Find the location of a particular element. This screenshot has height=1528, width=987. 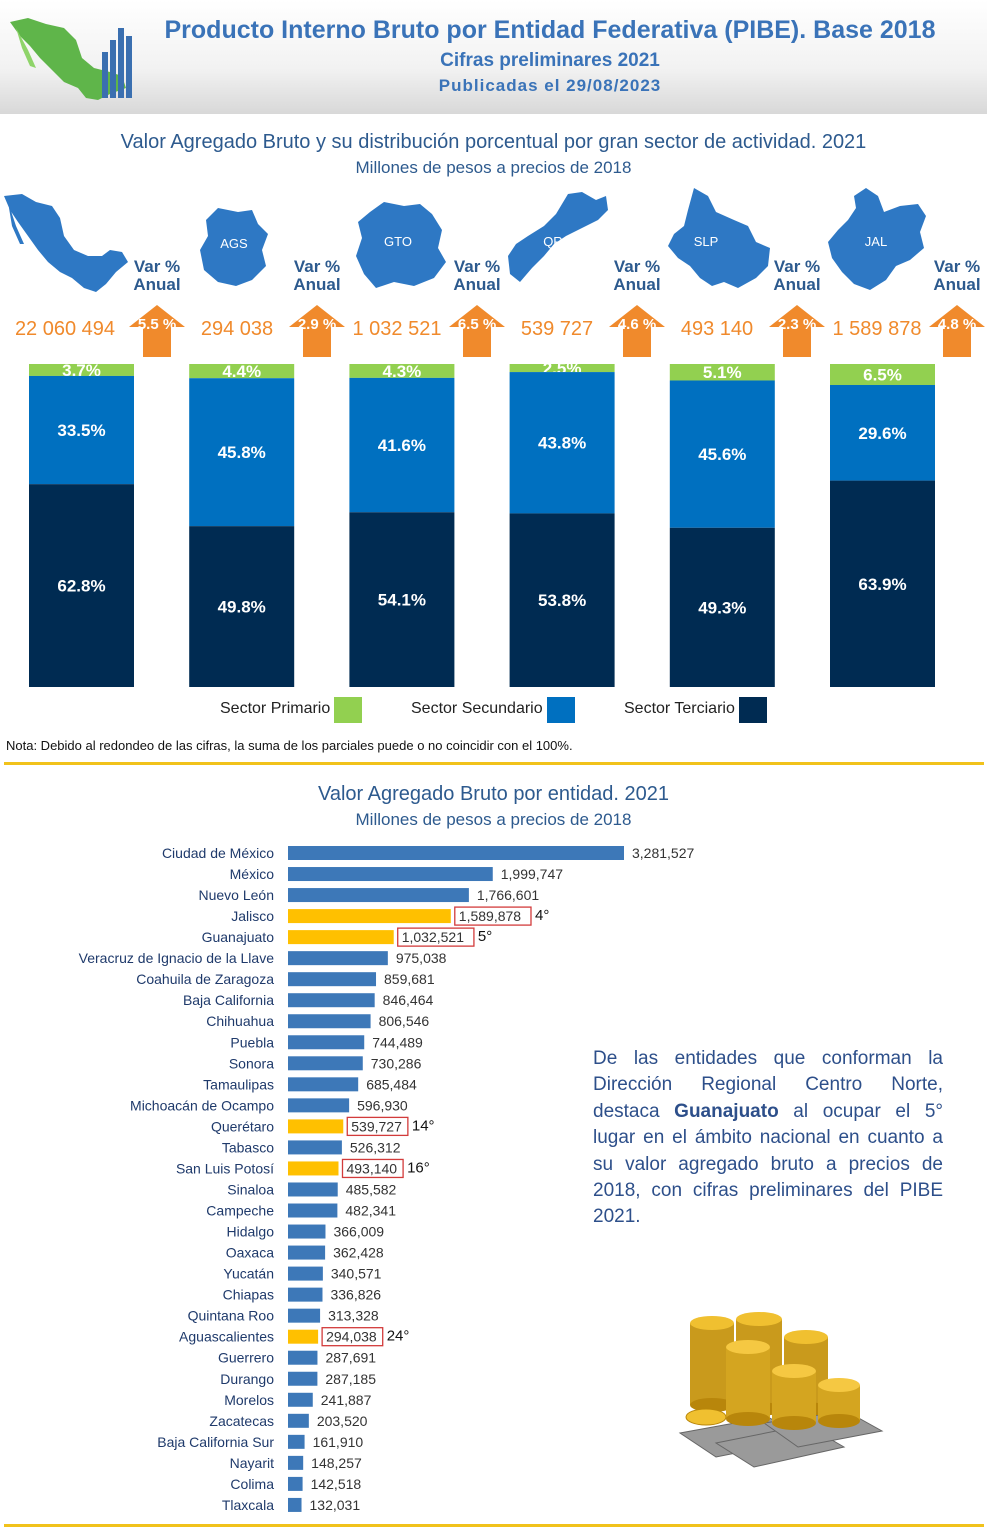

legend-primario-swatch is located at coordinates (348, 710).